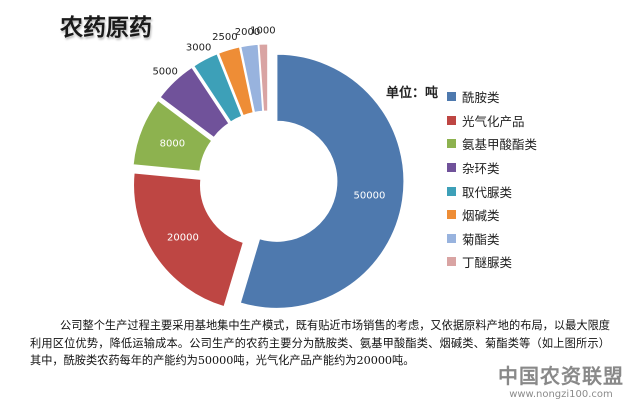  What do you see at coordinates (172, 144) in the screenshot?
I see `data-label-3: 8000` at bounding box center [172, 144].